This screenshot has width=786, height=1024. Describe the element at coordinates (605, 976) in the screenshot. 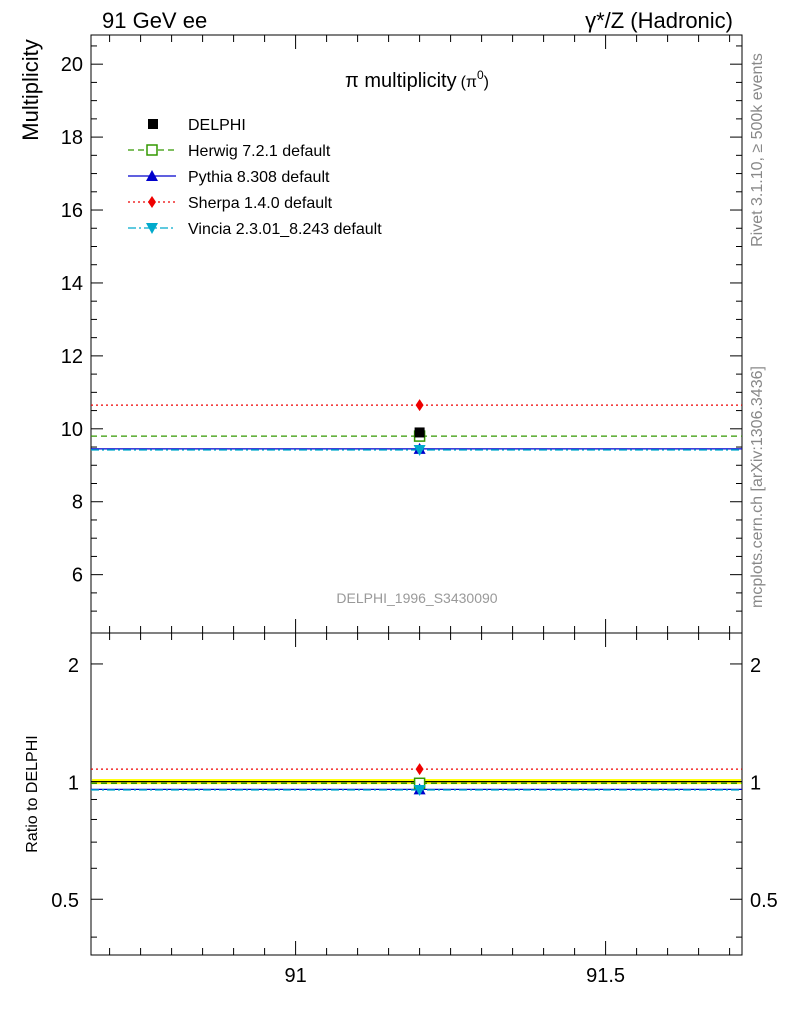

I see `x-tick-label: 91.5` at that location.